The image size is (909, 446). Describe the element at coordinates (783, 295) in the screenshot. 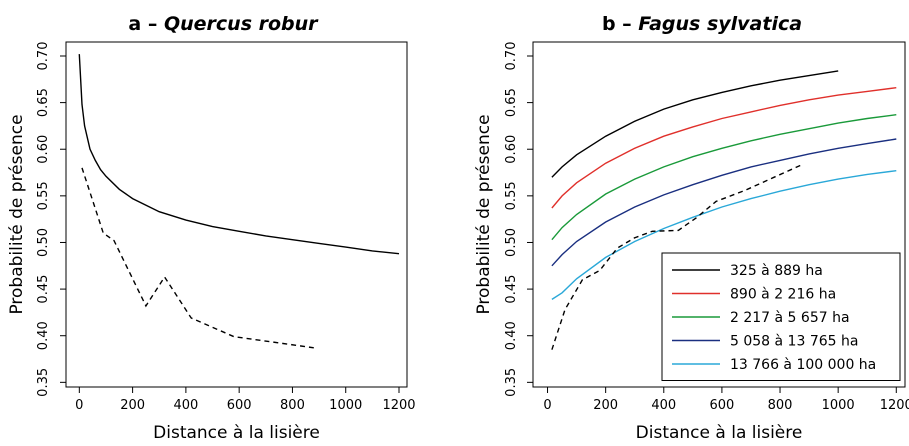

I see `legend-entry-label: 890 à 2 216 ha` at that location.